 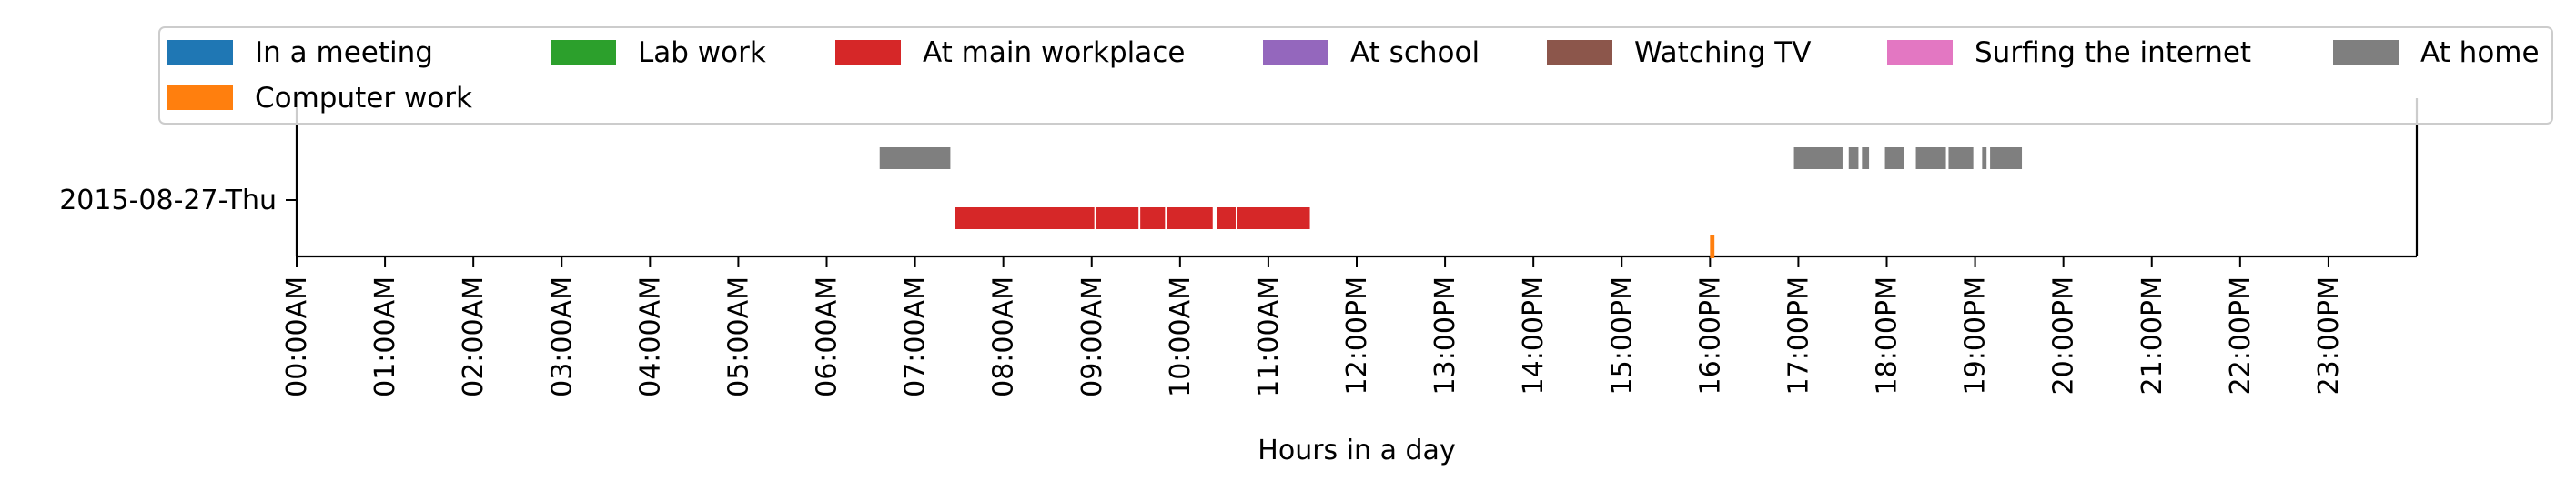 I want to click on legend-label: At main workplace, so click(x=1054, y=52).